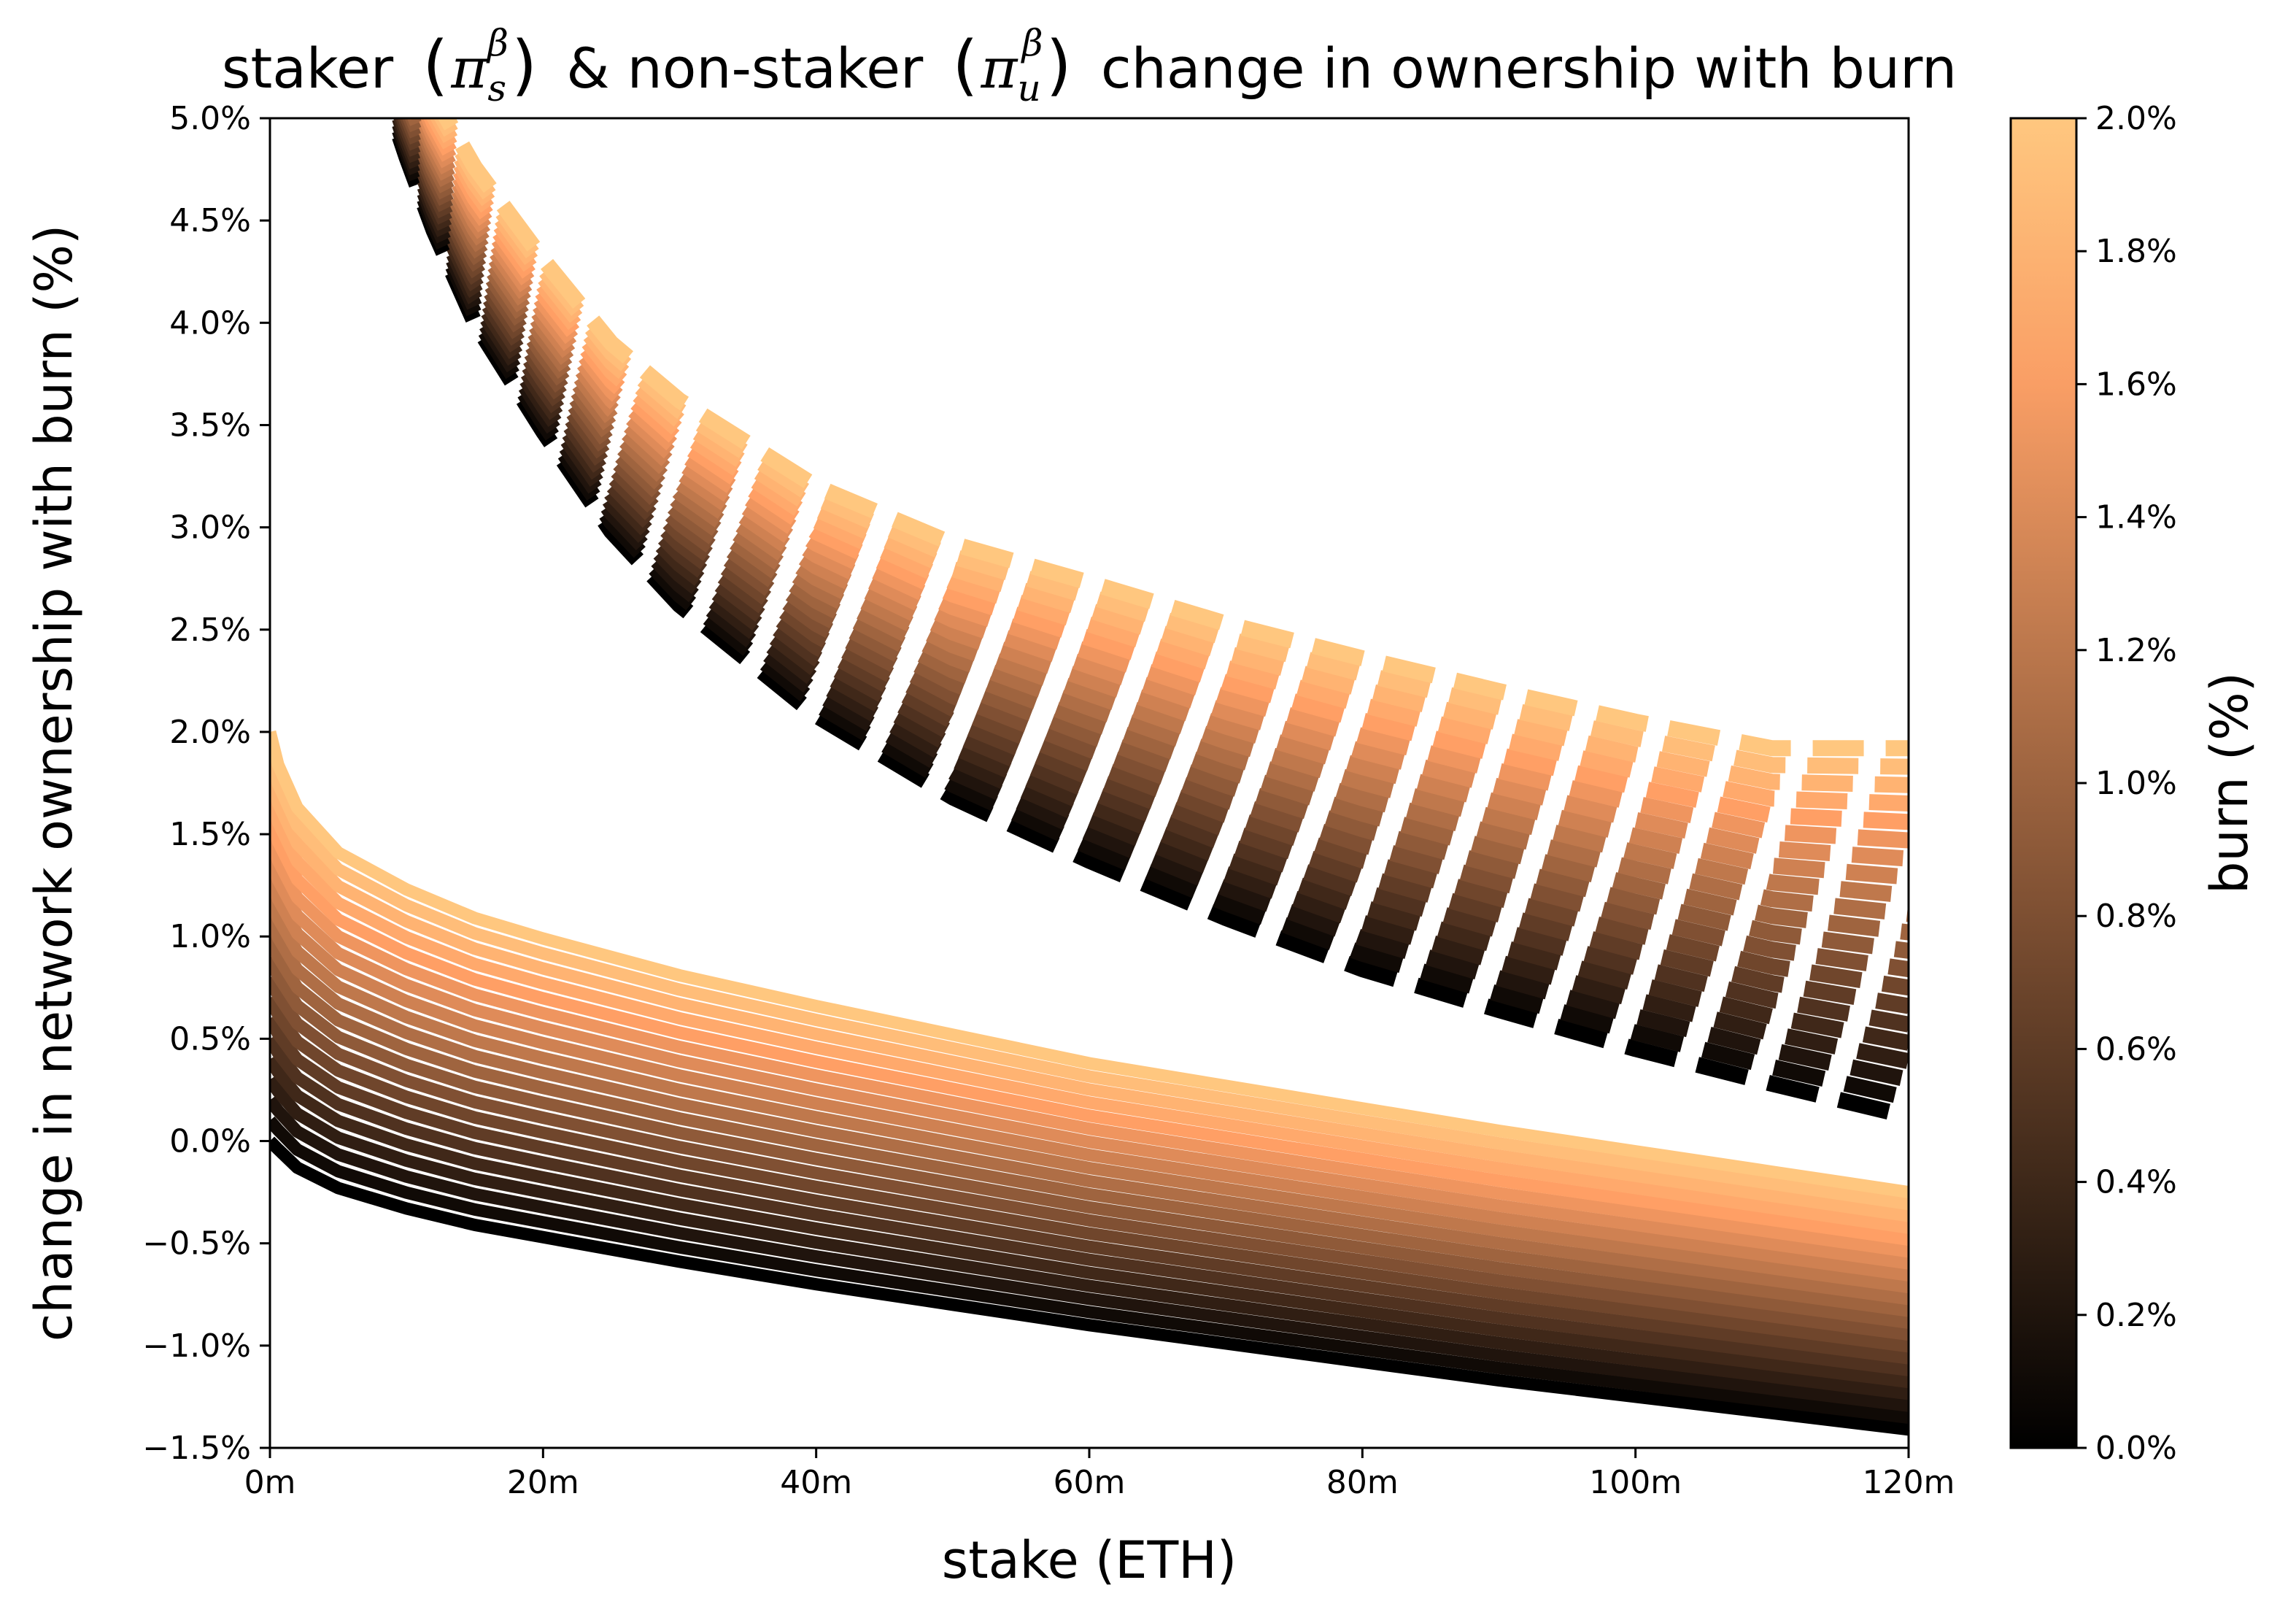 Image resolution: width=2296 pixels, height=1615 pixels. What do you see at coordinates (2136, 650) in the screenshot?
I see `colorbar-tick-label: 1.2%` at bounding box center [2136, 650].